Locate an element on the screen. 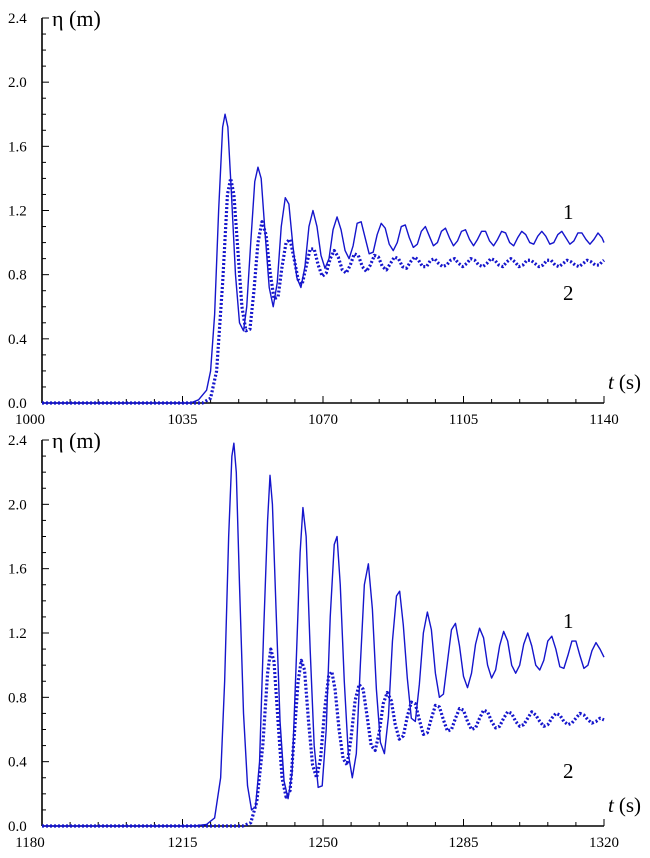  x-tick-label: 1000 is located at coordinates (30, 420).